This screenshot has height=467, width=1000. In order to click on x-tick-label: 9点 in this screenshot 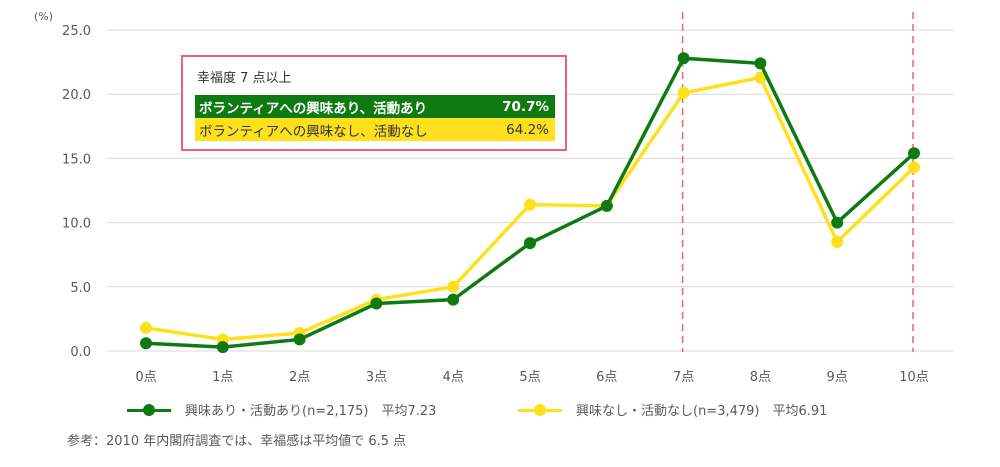, I will do `click(837, 377)`.